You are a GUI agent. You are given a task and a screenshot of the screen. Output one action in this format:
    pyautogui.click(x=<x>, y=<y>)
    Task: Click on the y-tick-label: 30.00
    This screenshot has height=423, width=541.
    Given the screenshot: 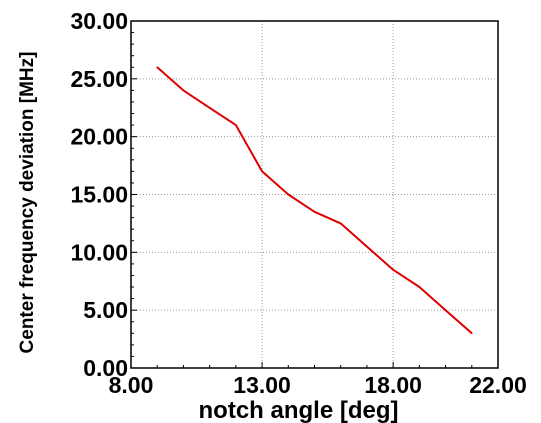 What is the action you would take?
    pyautogui.click(x=99, y=21)
    